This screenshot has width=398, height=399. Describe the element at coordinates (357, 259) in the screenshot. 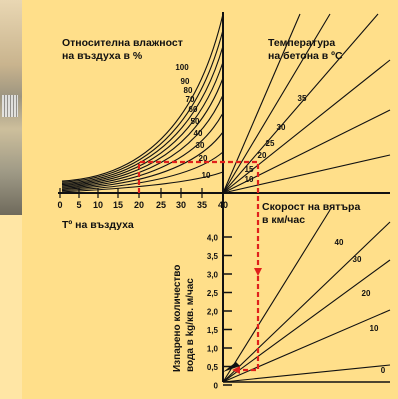

I see `wind-speed-label: 30` at that location.